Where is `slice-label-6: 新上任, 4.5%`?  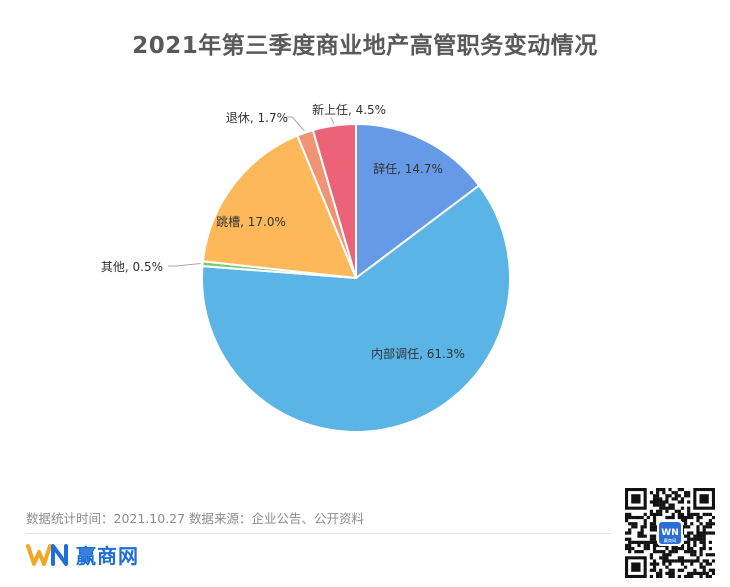 slice-label-6: 新上任, 4.5% is located at coordinates (349, 109).